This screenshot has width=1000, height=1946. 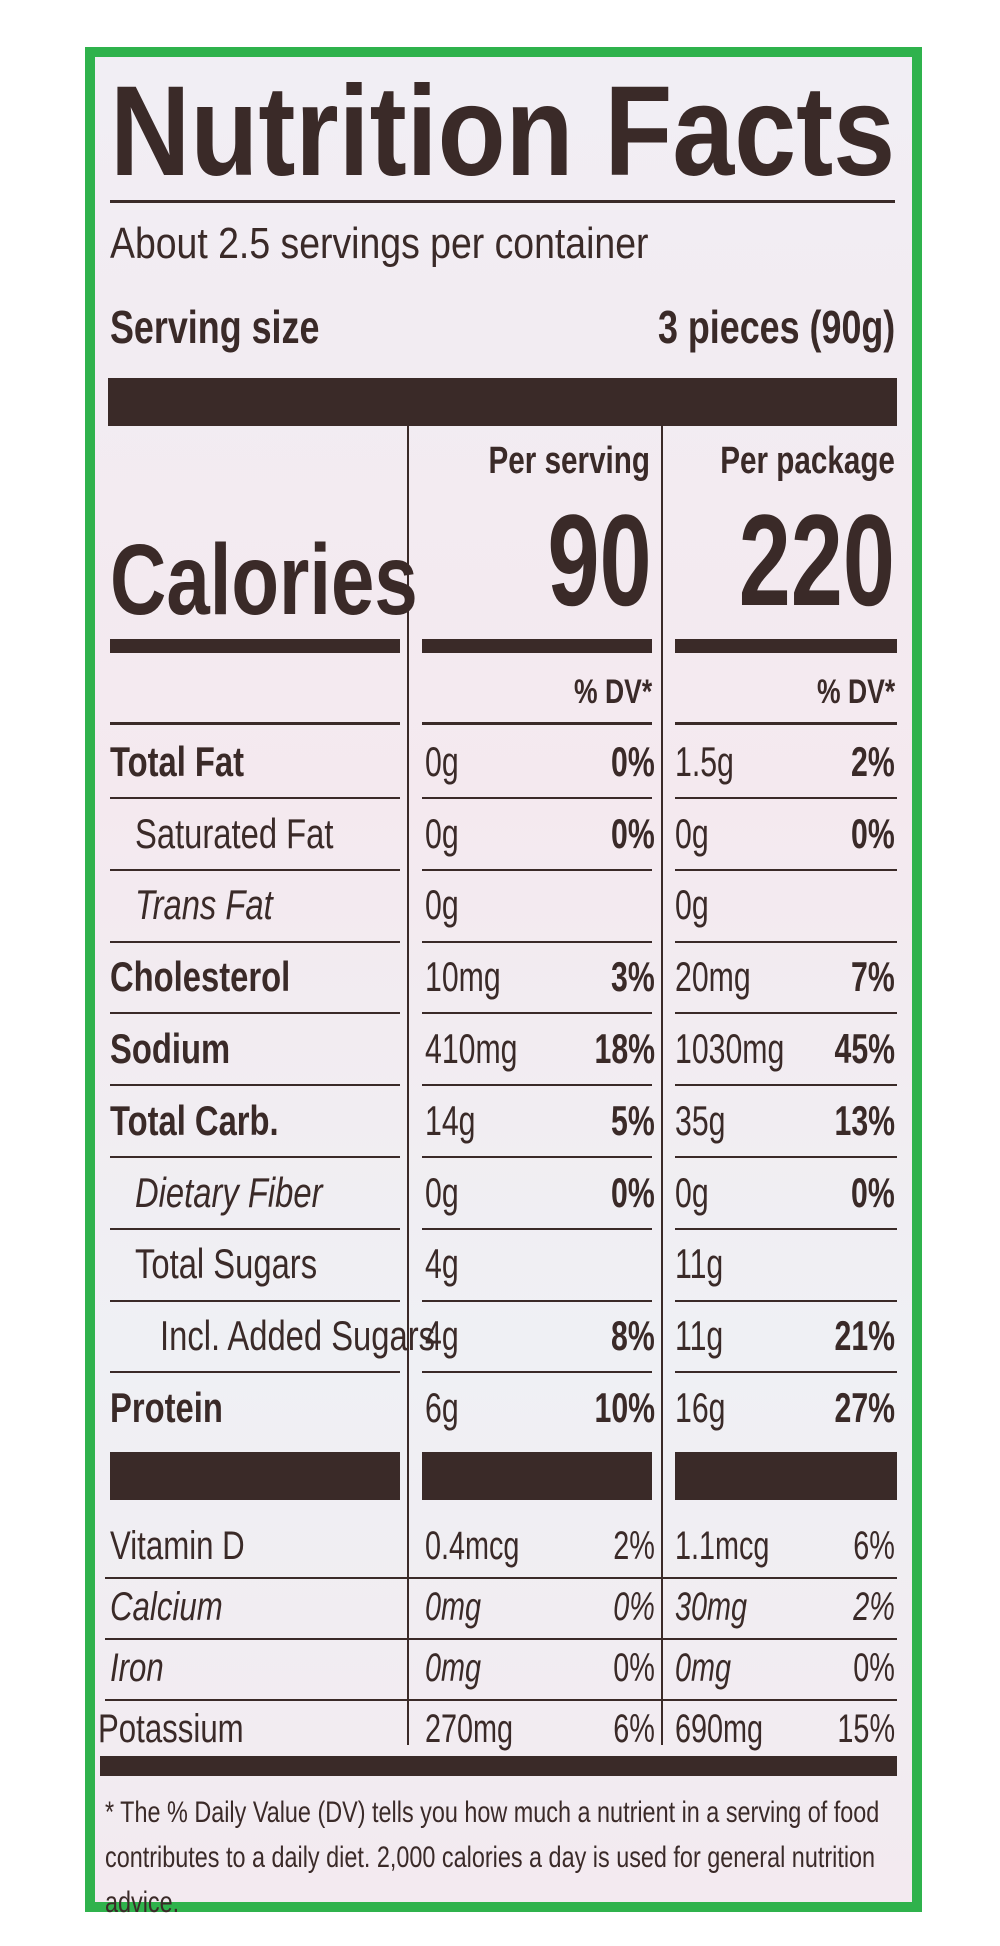 I want to click on column-header: Per serving, so click(x=569, y=461).